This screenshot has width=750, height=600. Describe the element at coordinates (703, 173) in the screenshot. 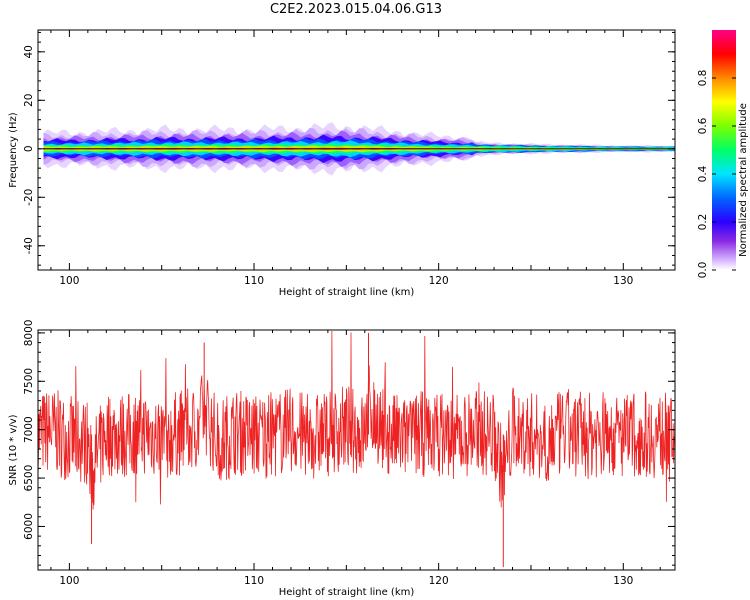

I see `colorbar-tick-label: 0.4` at that location.